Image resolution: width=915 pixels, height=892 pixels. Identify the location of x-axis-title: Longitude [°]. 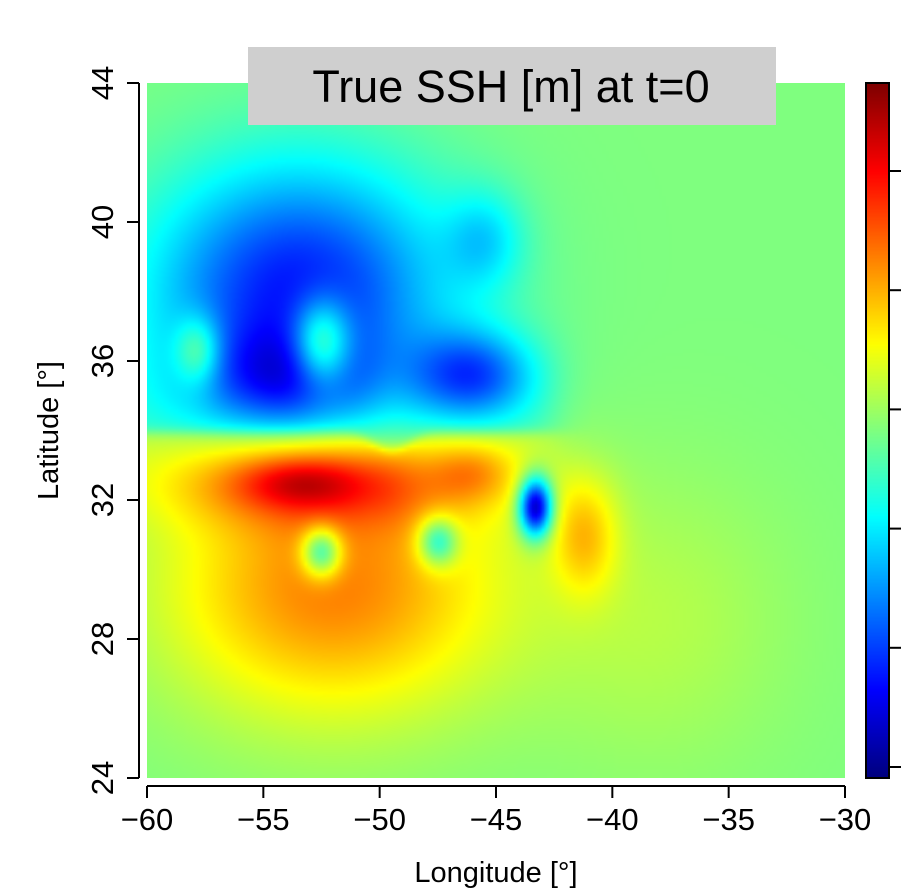
(495, 873).